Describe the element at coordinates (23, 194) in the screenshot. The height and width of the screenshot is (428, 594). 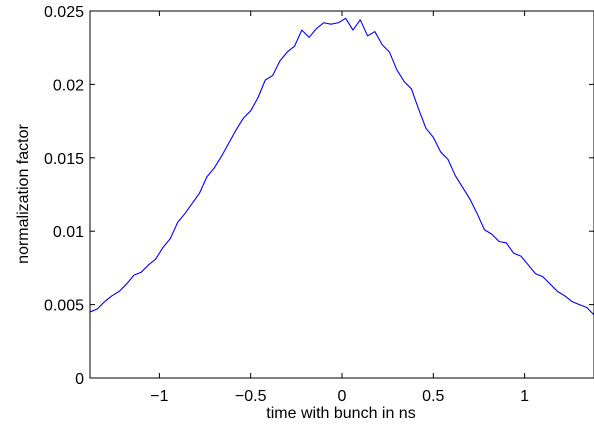
I see `y-axis-title: normalization factor` at that location.